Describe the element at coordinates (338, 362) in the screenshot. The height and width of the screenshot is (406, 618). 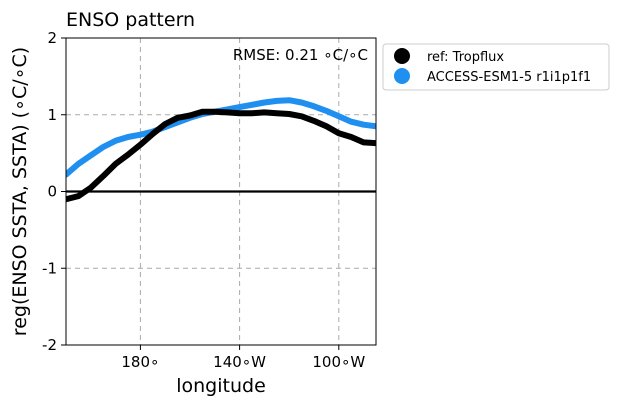
I see `x-tick-label: 100∘W` at that location.